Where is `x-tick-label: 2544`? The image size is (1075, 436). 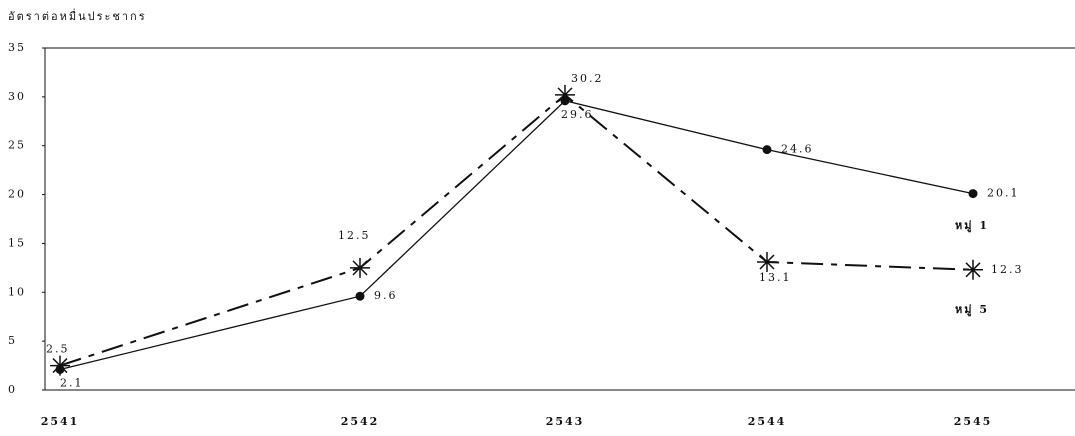
x-tick-label: 2544 is located at coordinates (767, 421).